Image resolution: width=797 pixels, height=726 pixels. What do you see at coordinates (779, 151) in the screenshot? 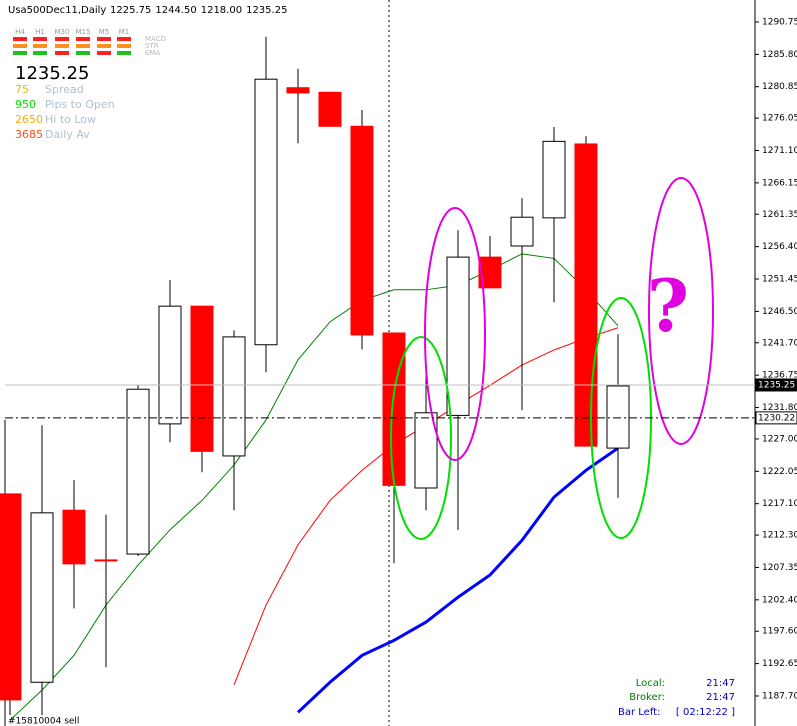
I see `y-tick-label: 1271.10` at bounding box center [779, 151].